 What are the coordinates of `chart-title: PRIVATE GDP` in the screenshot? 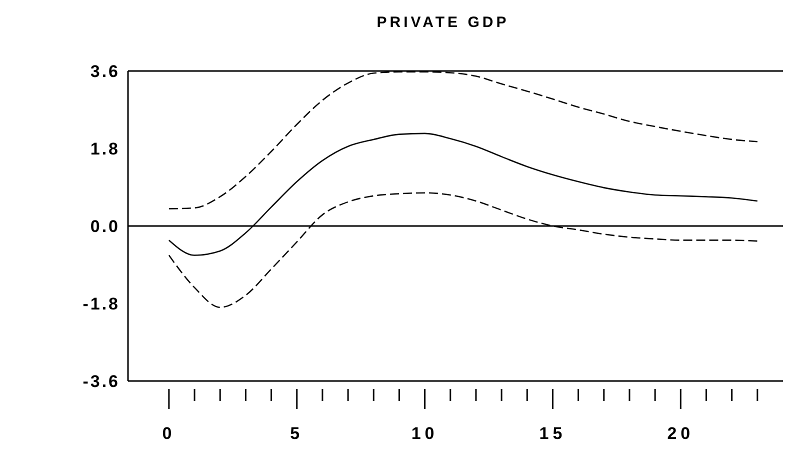 It's located at (443, 23).